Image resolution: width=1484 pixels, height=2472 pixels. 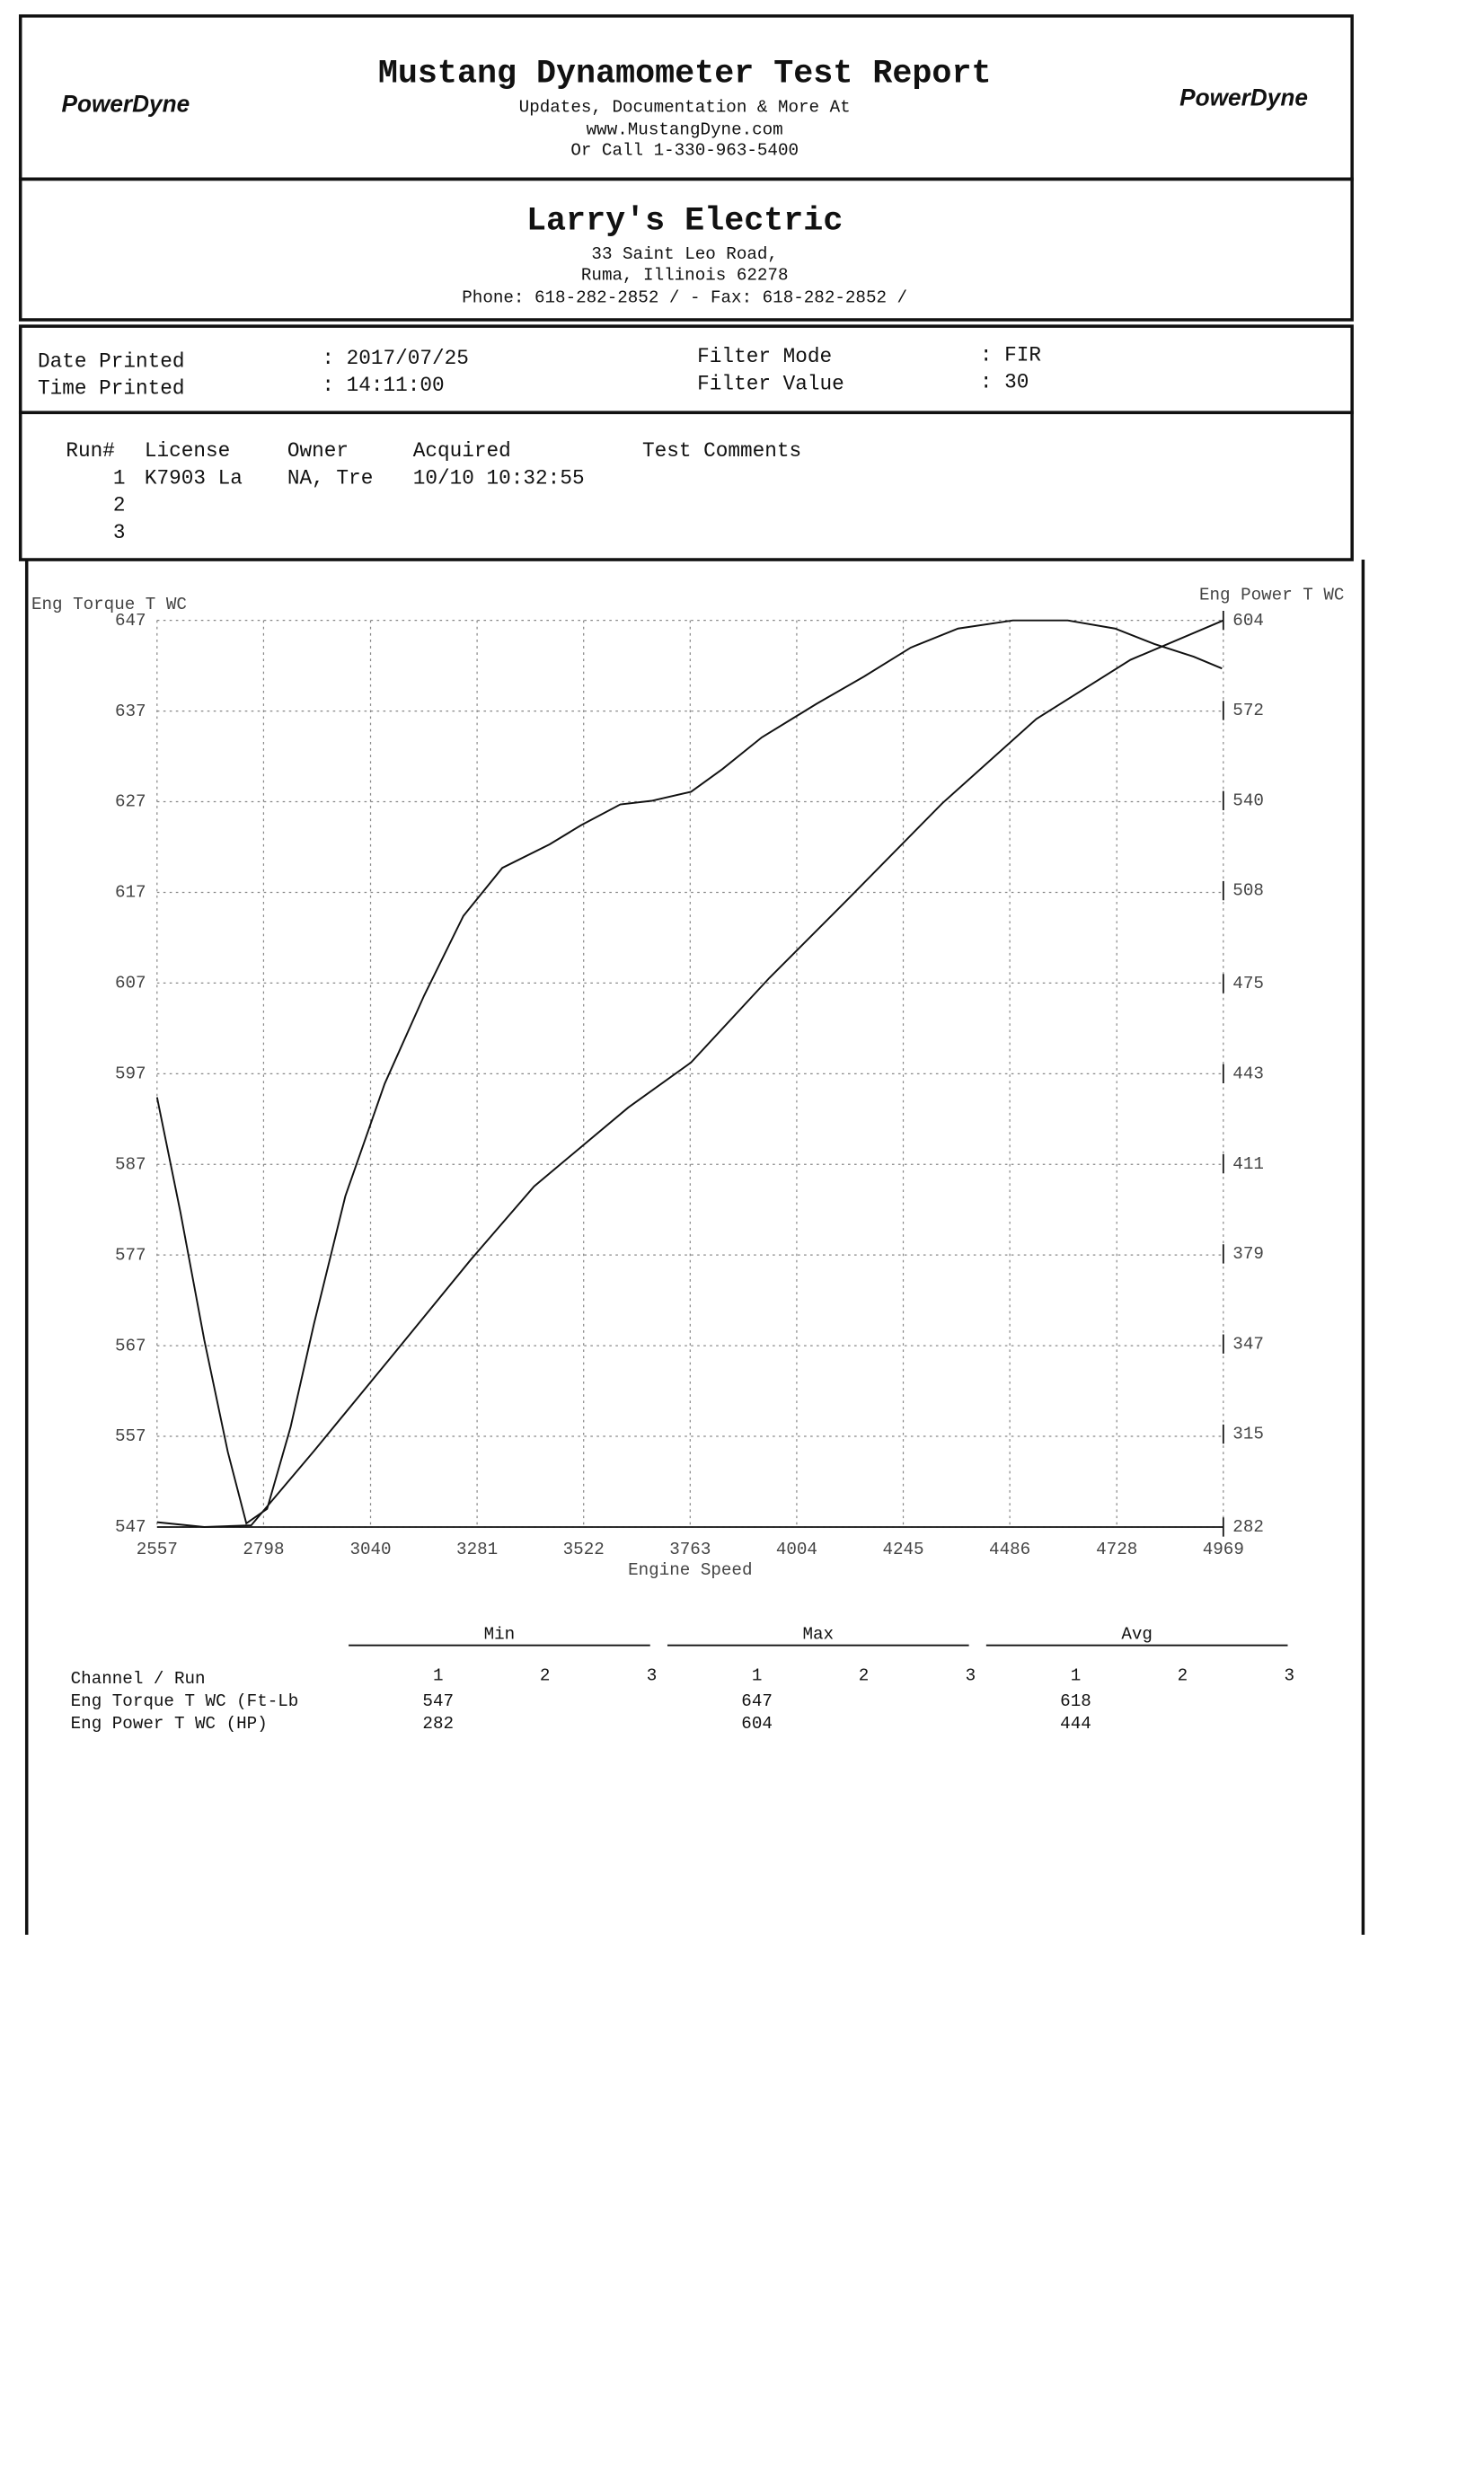 What do you see at coordinates (1248, 1527) in the screenshot?
I see `y2-tick-label: 282` at bounding box center [1248, 1527].